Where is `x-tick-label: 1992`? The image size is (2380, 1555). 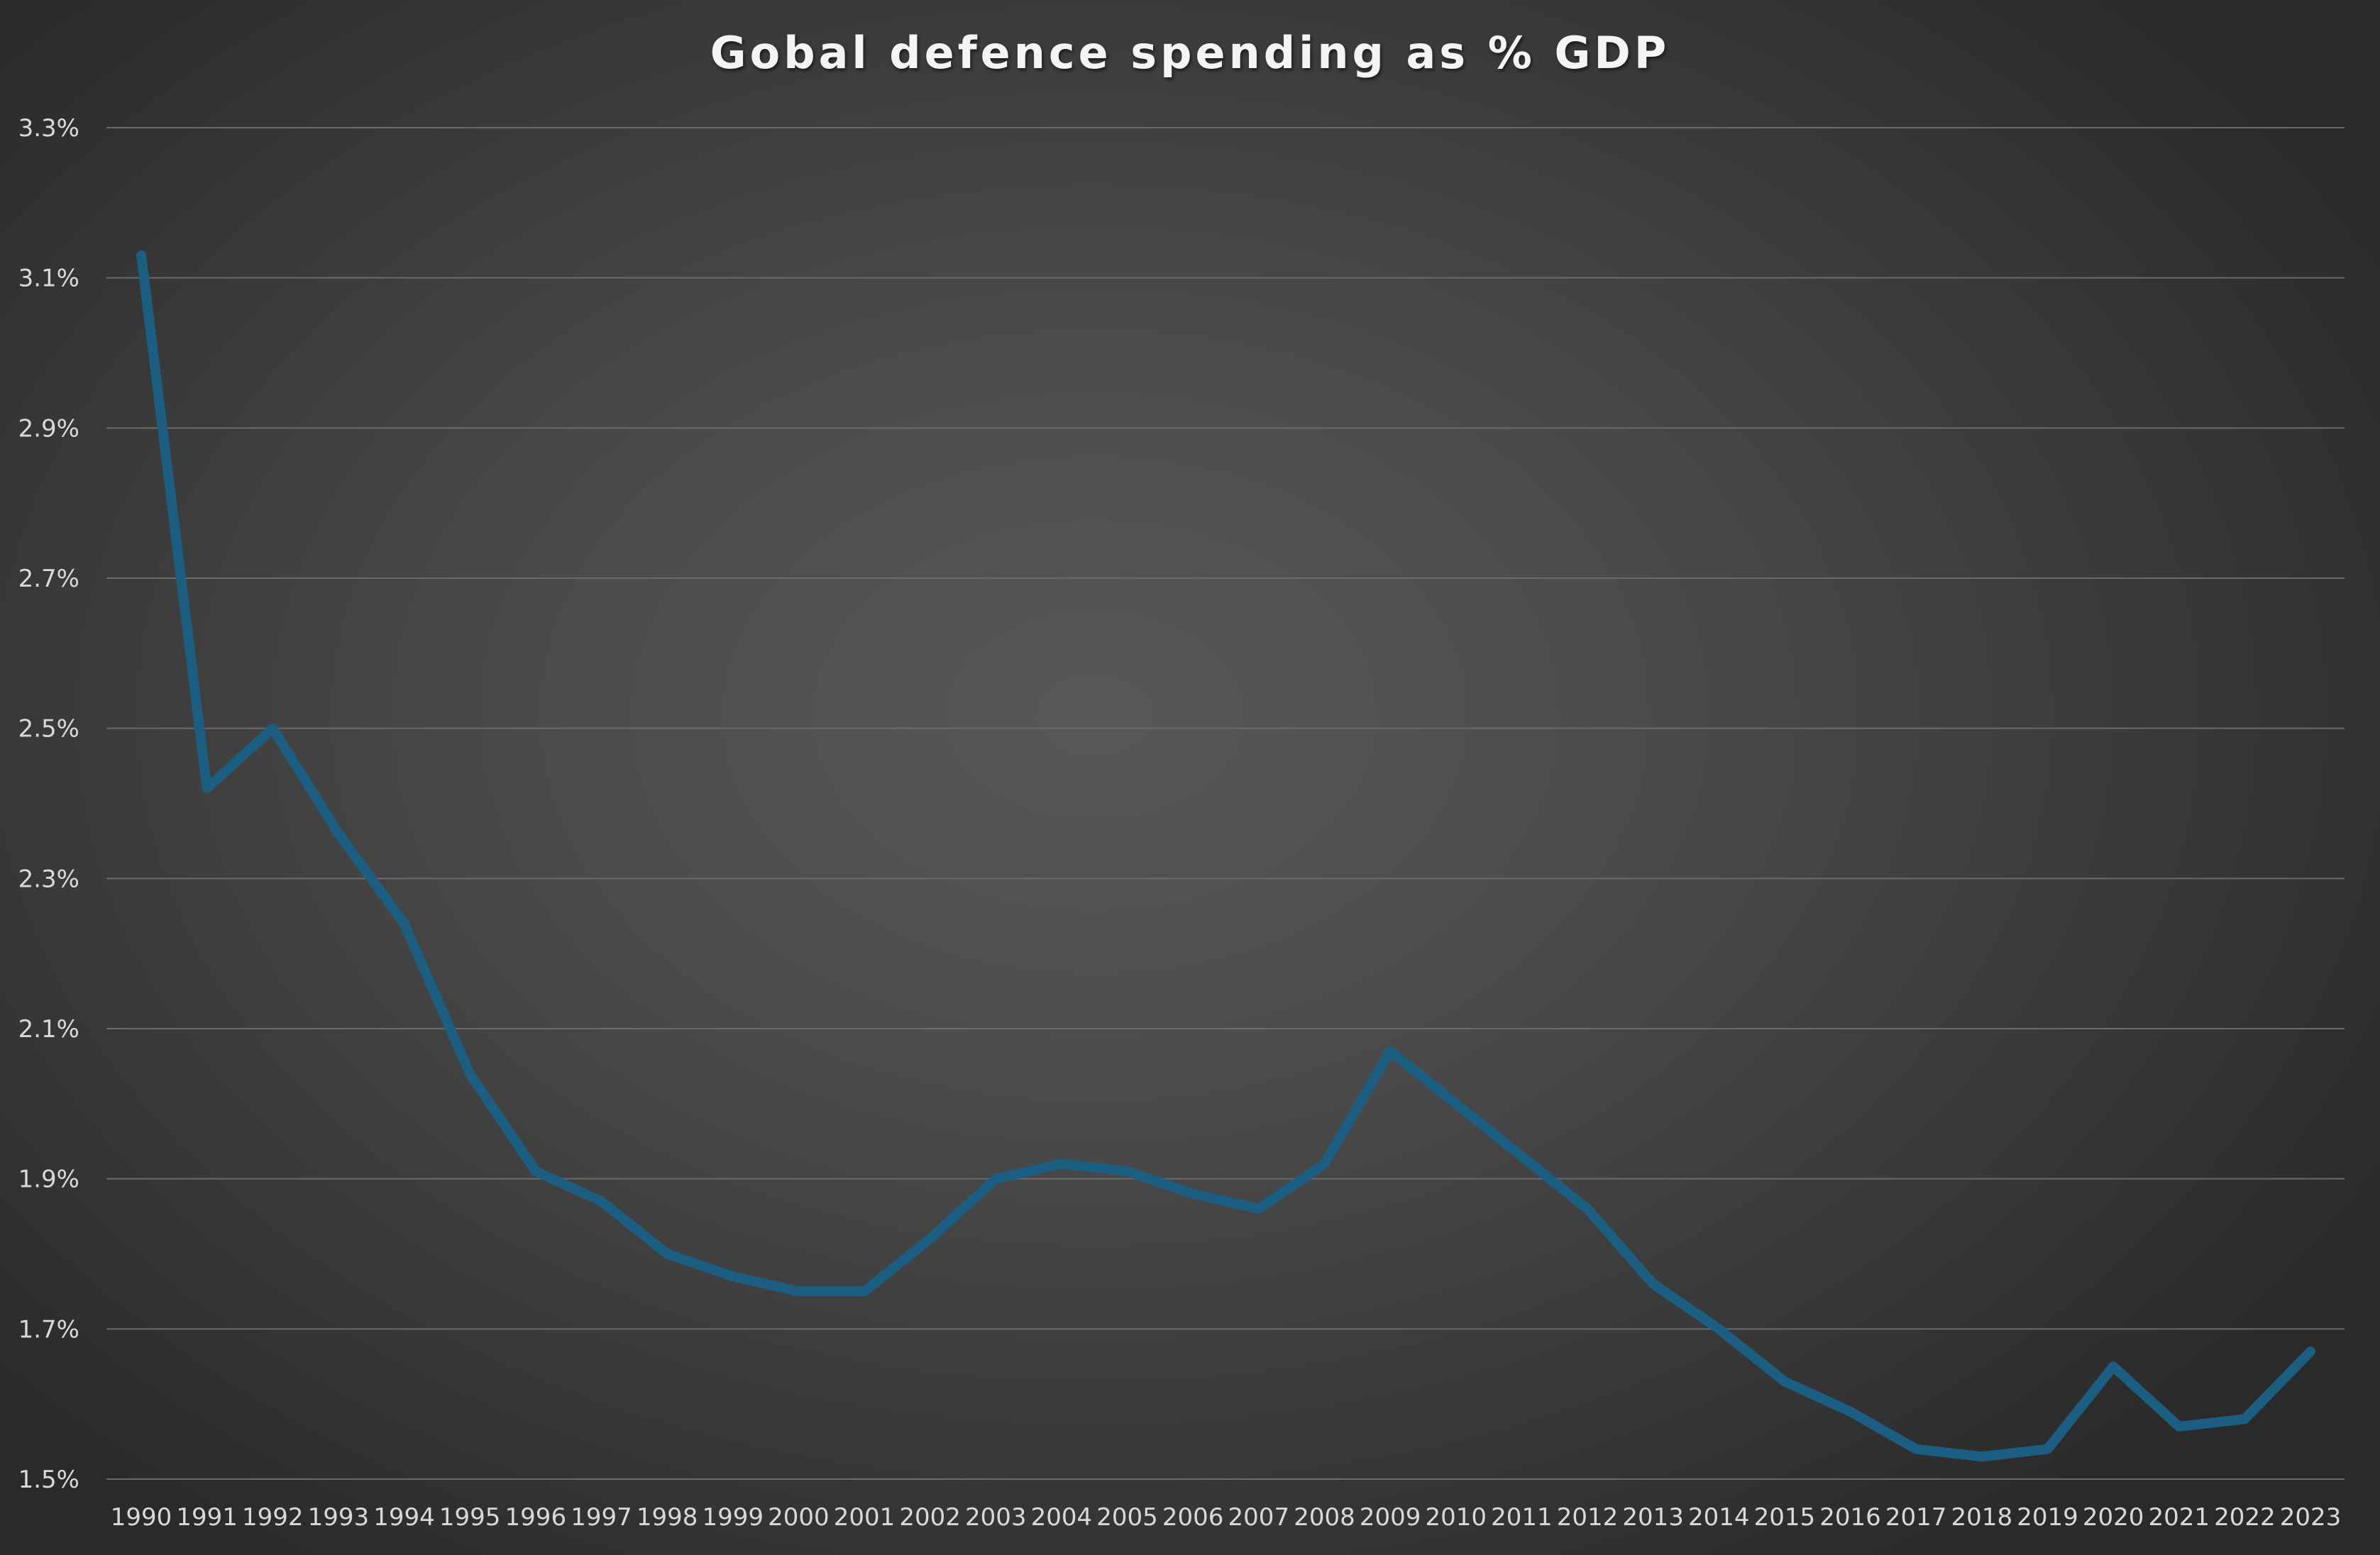 x-tick-label: 1992 is located at coordinates (273, 1517).